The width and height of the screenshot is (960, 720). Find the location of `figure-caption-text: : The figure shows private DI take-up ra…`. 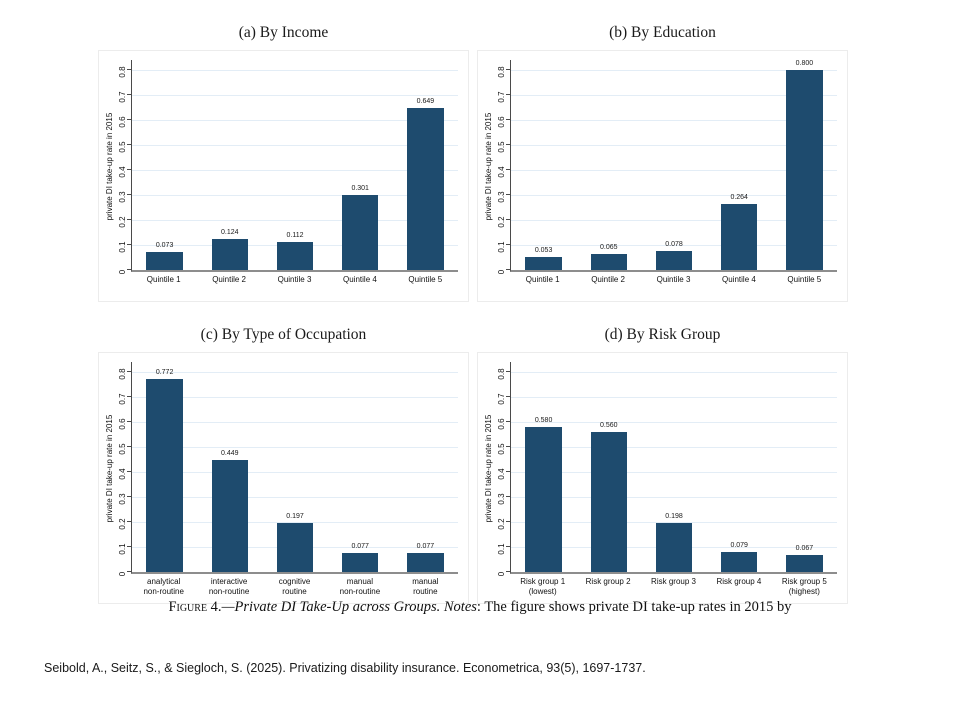

figure-caption-text: : The figure shows private DI take-up ra… is located at coordinates (634, 607).